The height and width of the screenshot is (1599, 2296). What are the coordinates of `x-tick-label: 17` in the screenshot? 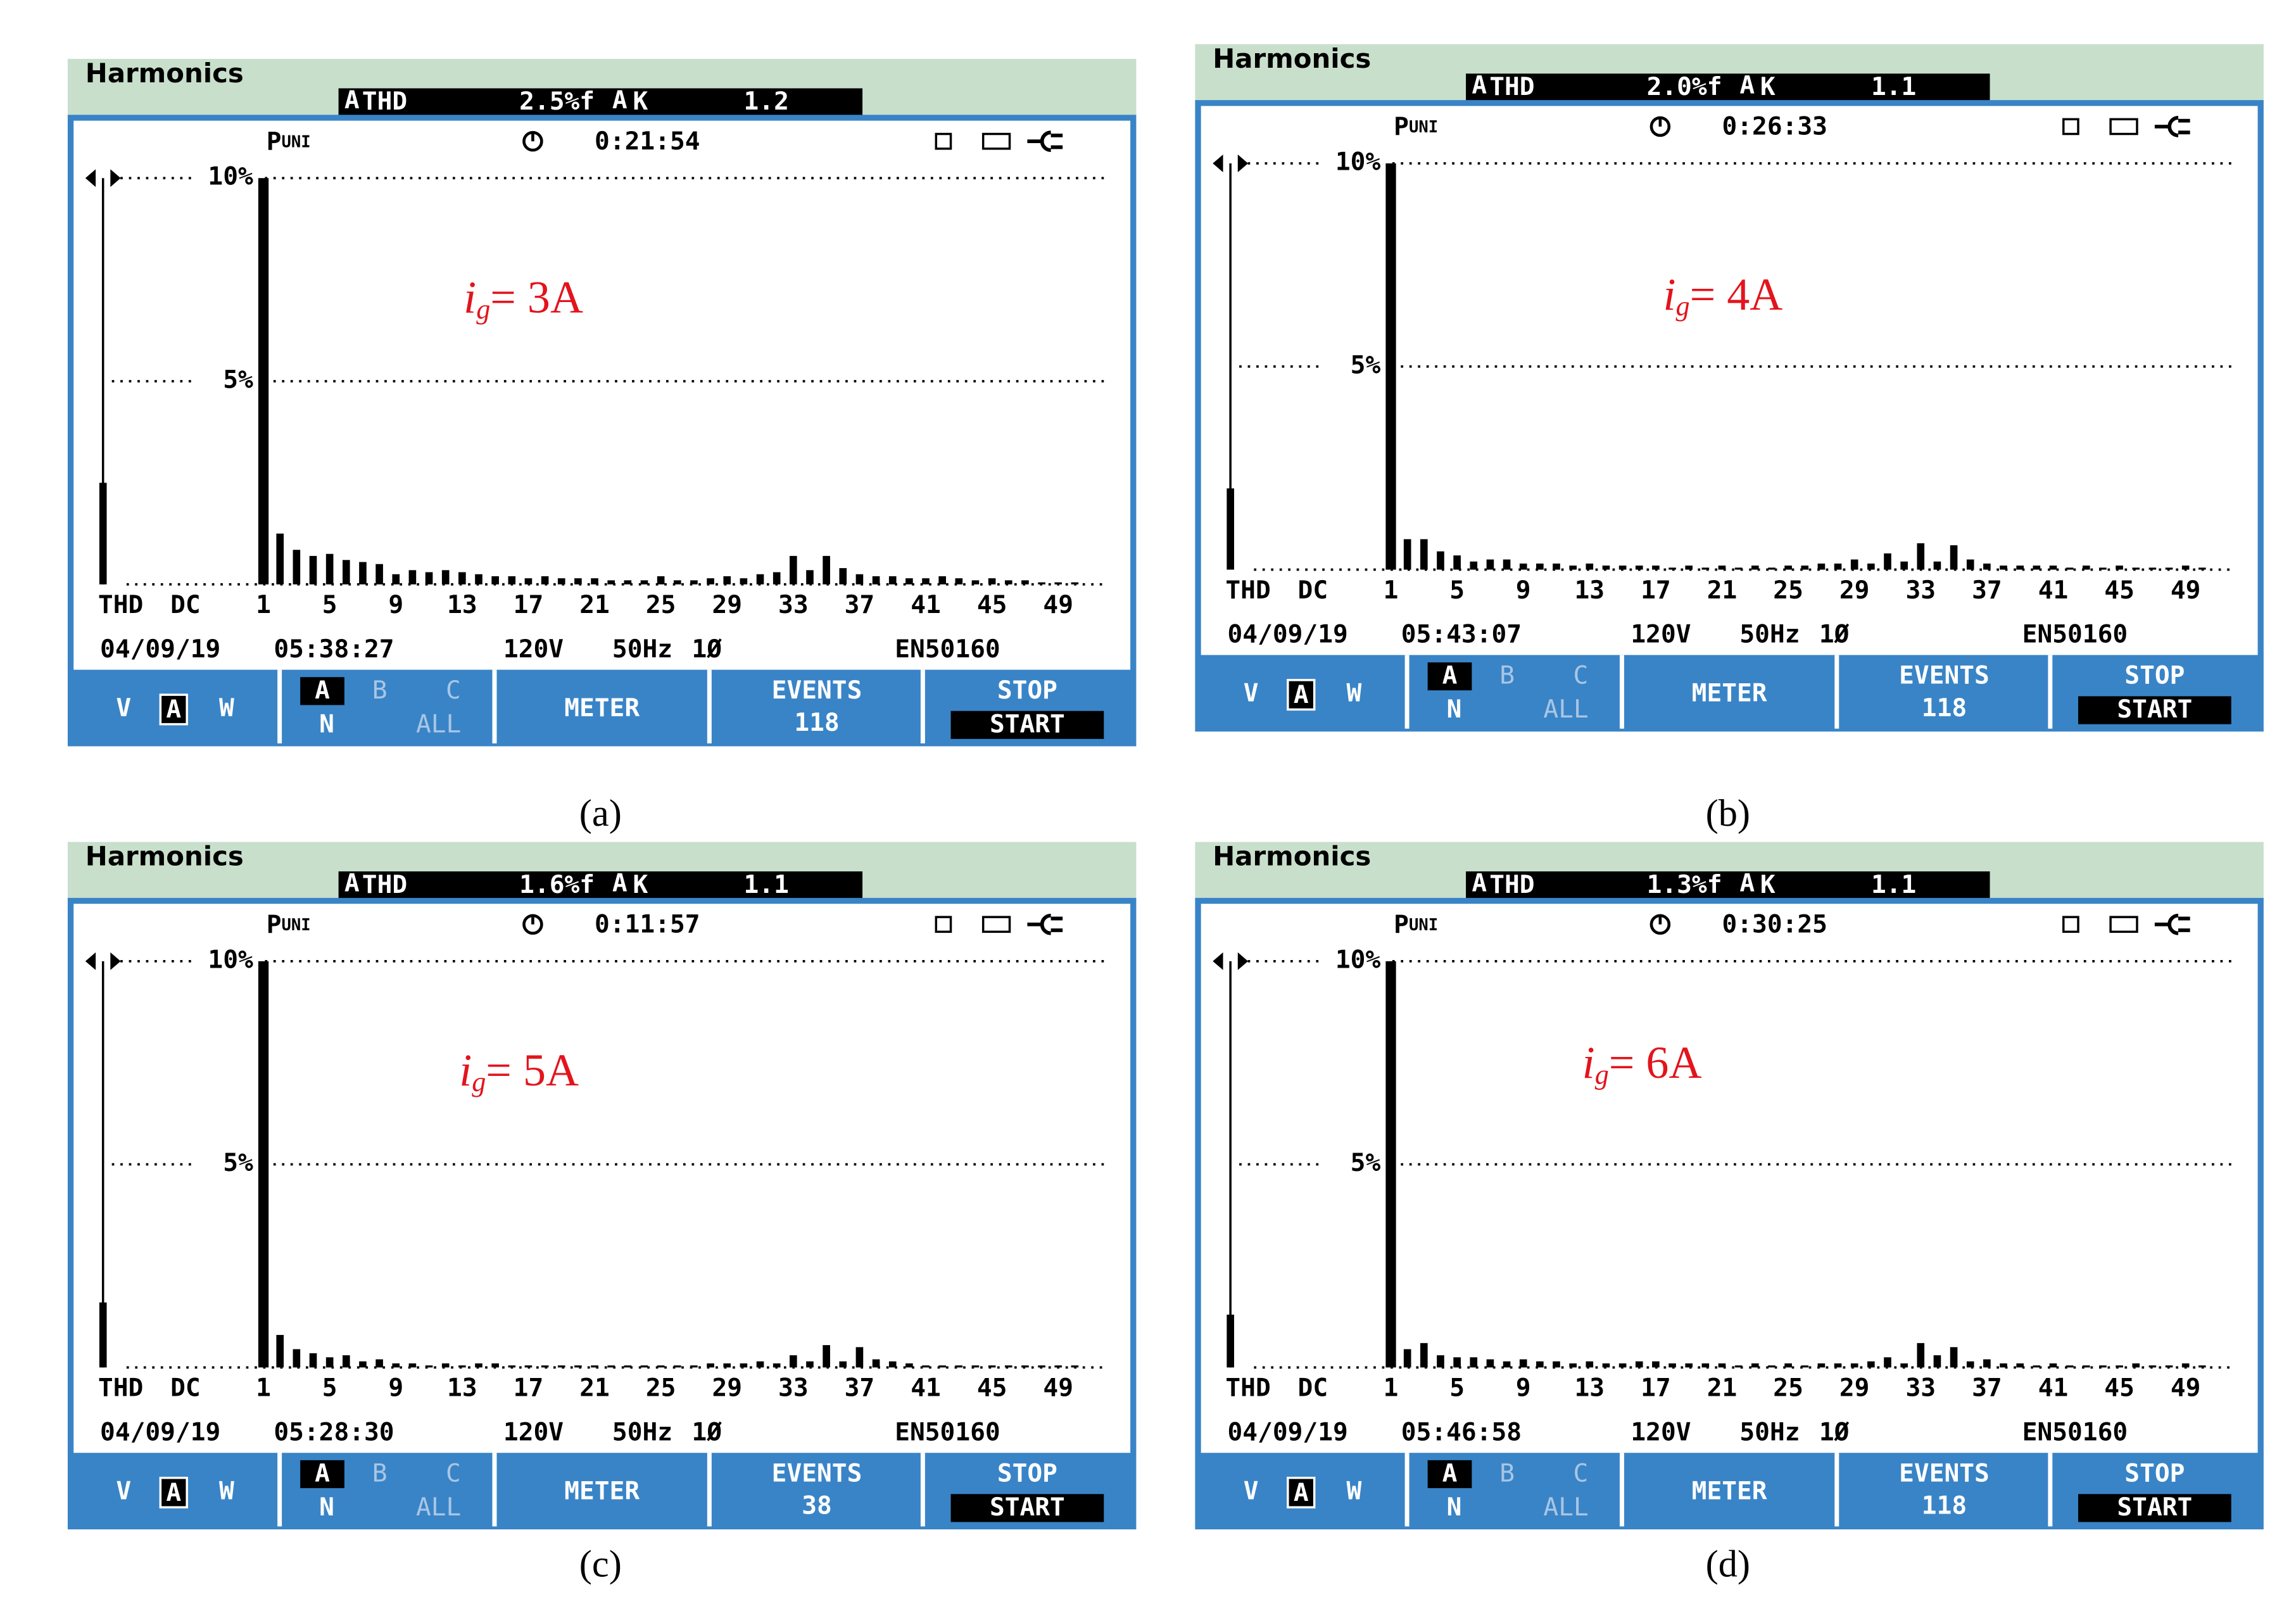 It's located at (529, 1388).